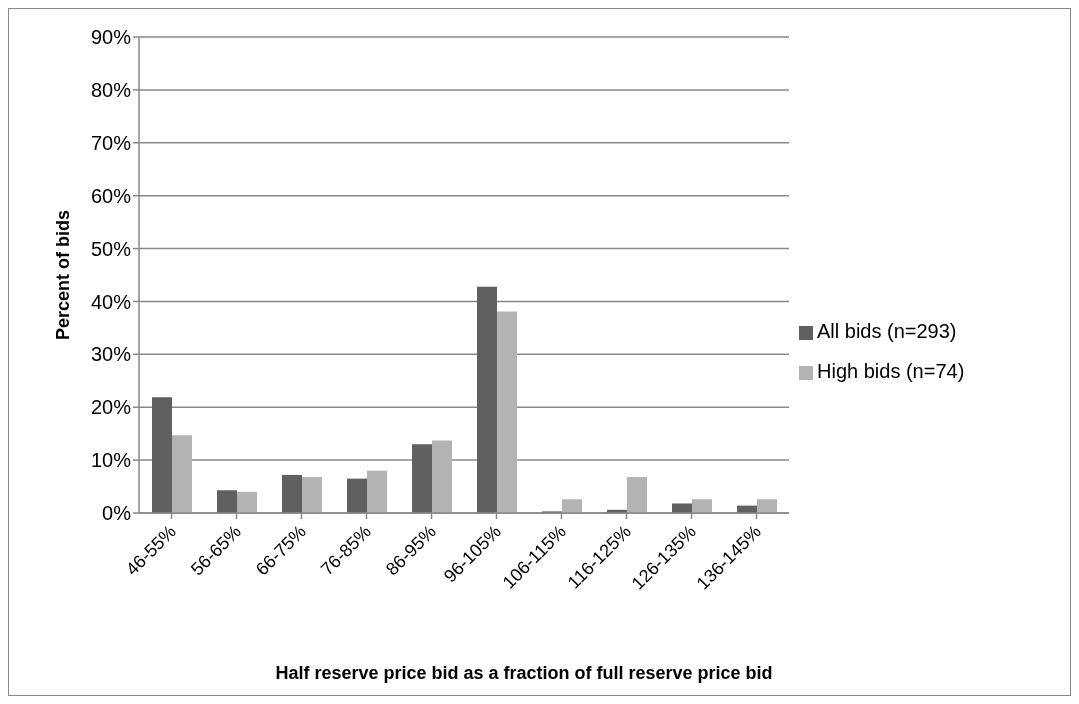  What do you see at coordinates (524, 673) in the screenshot?
I see `x-axis-title: Half reserve price bid as a fraction of full reserve price bid` at bounding box center [524, 673].